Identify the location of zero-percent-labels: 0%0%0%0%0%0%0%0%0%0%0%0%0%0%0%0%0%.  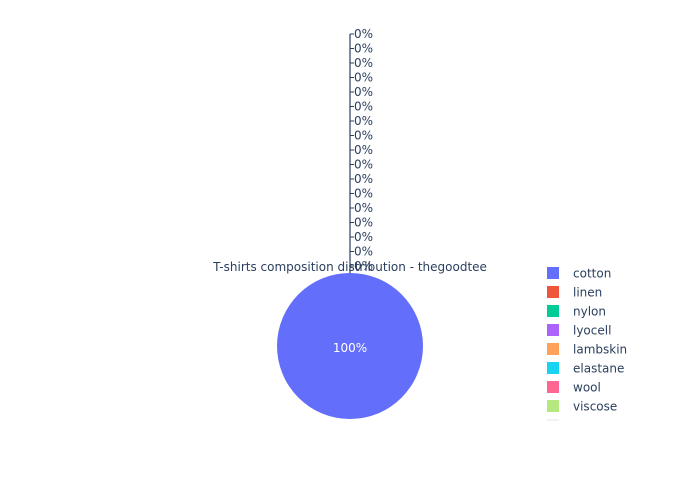
(361, 150).